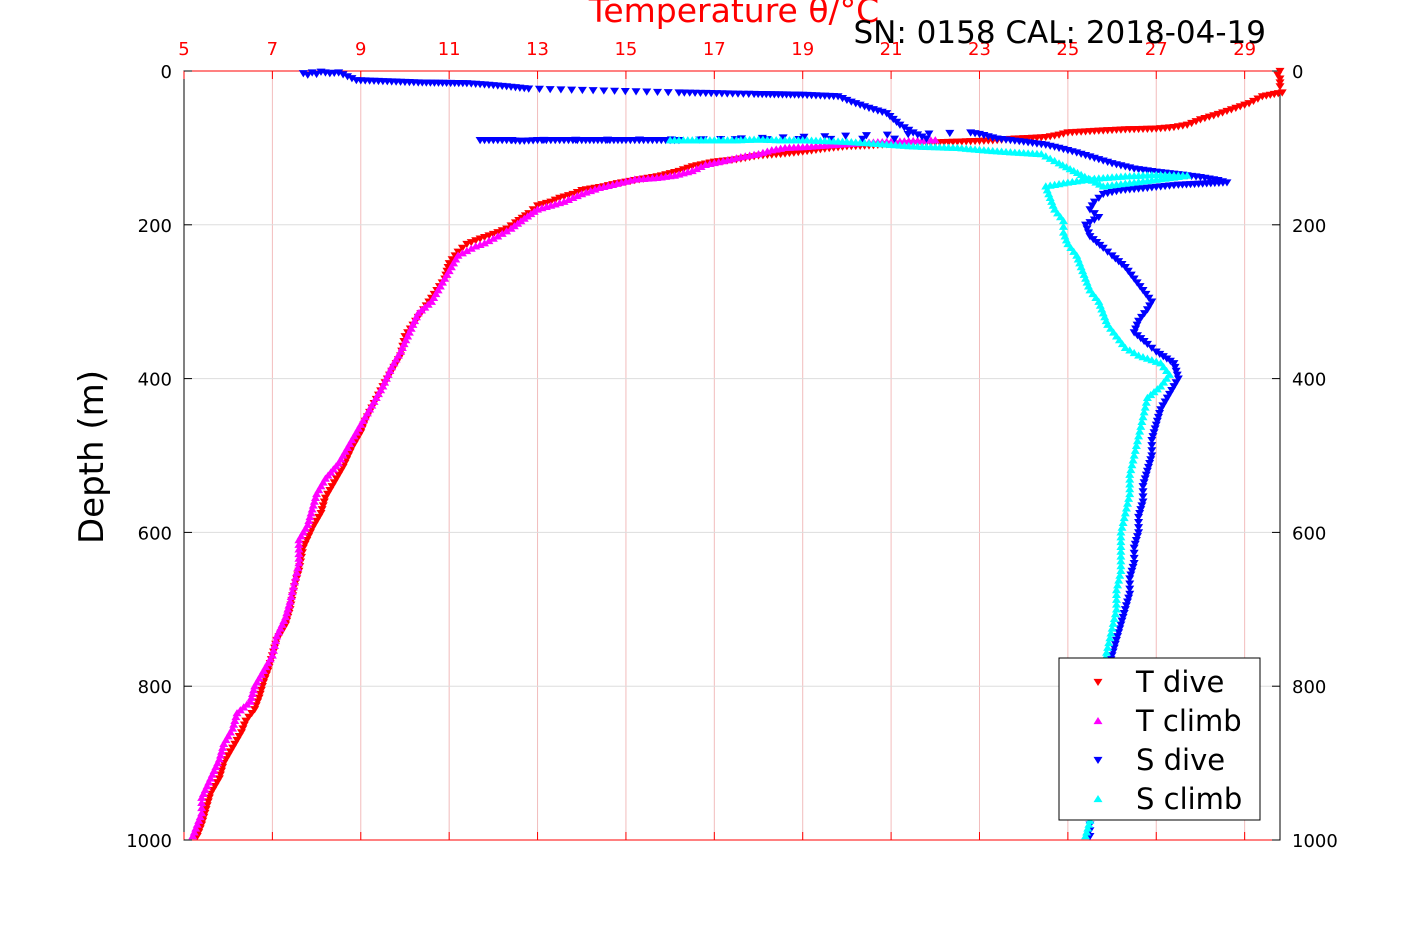 This screenshot has width=1417, height=945. Describe the element at coordinates (891, 49) in the screenshot. I see `x-tick-label: 21` at that location.